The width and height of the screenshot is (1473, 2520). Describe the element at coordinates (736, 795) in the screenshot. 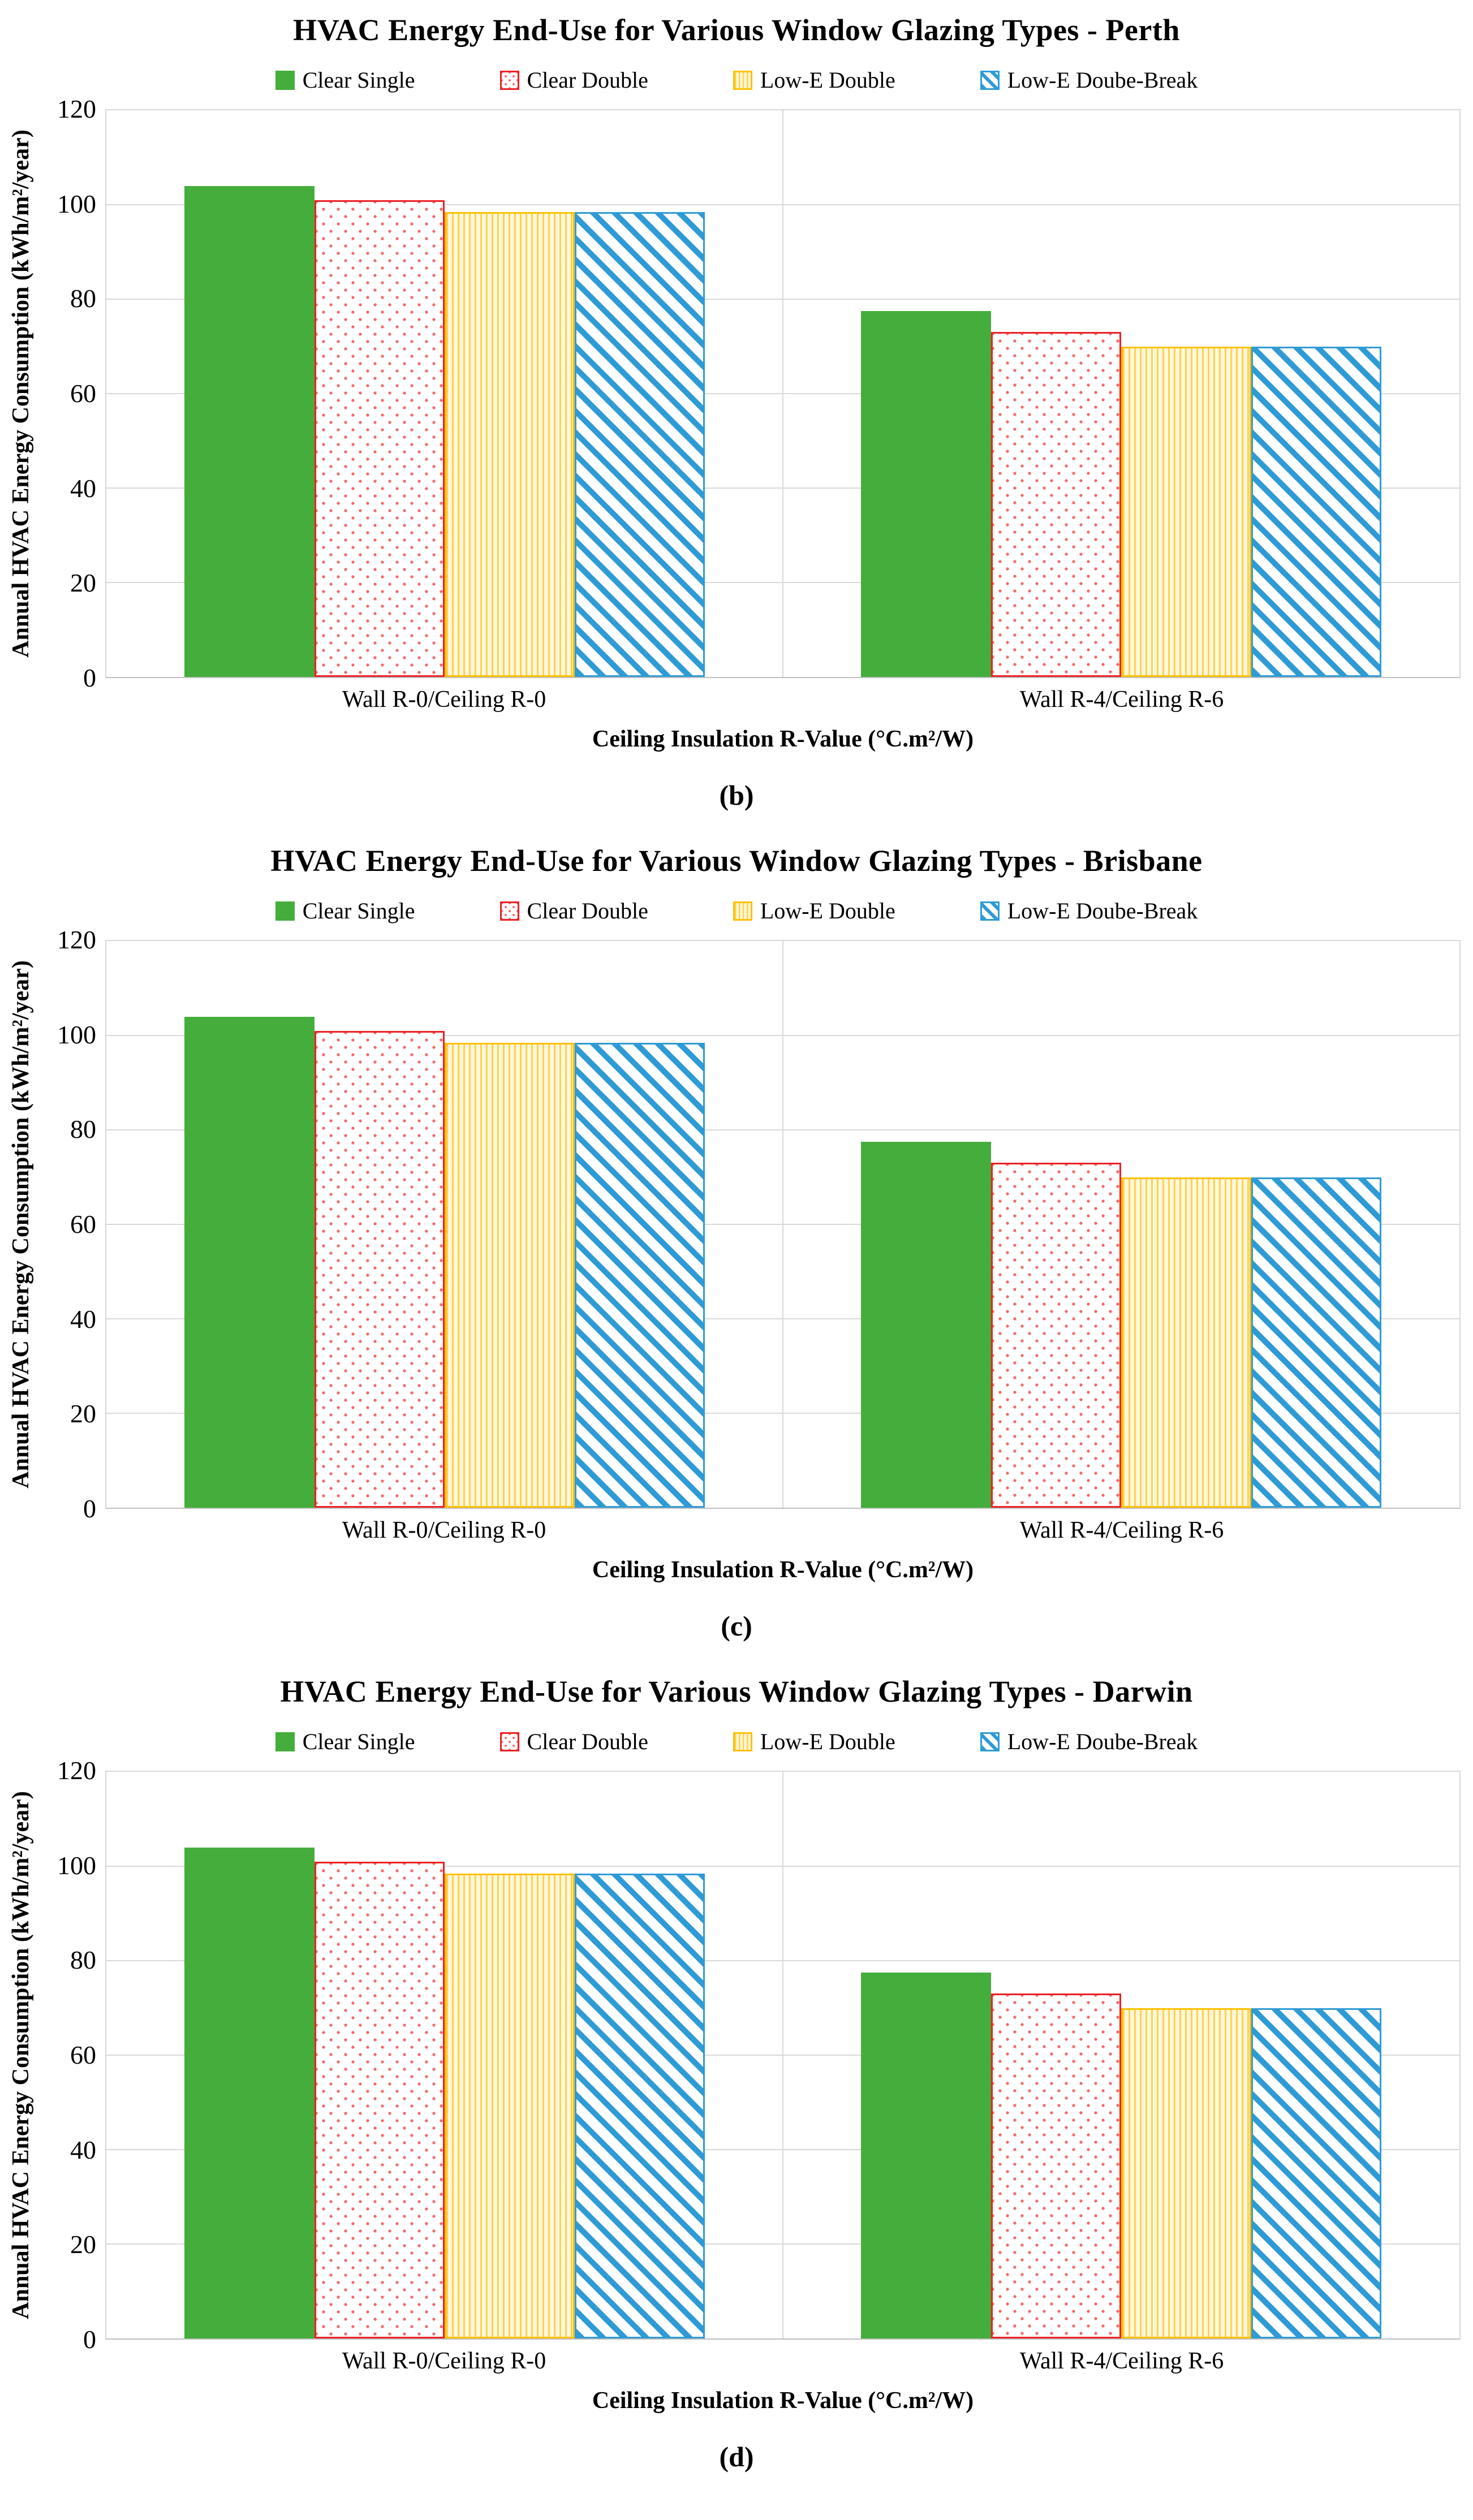

I see `subfigure-caption: (b)` at that location.